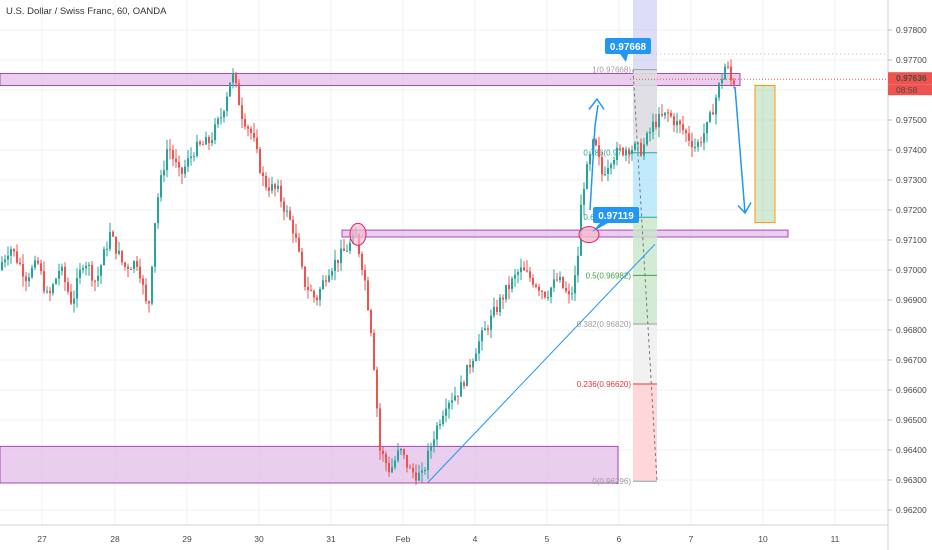 The height and width of the screenshot is (550, 932). Describe the element at coordinates (911, 420) in the screenshot. I see `y-tick-label: 0.96500` at that location.